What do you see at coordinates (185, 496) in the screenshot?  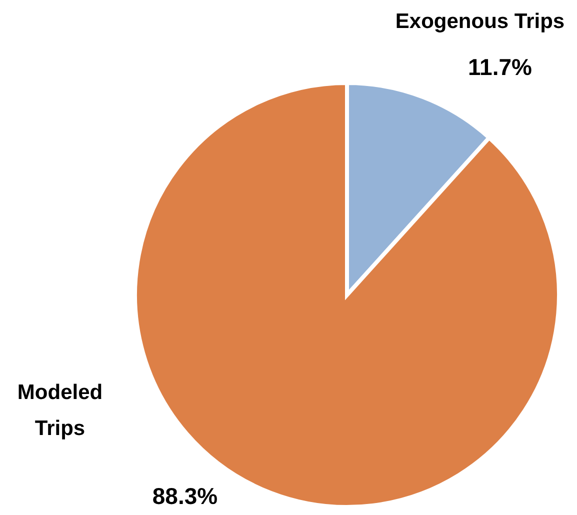 I see `data-label: 88.3%` at bounding box center [185, 496].